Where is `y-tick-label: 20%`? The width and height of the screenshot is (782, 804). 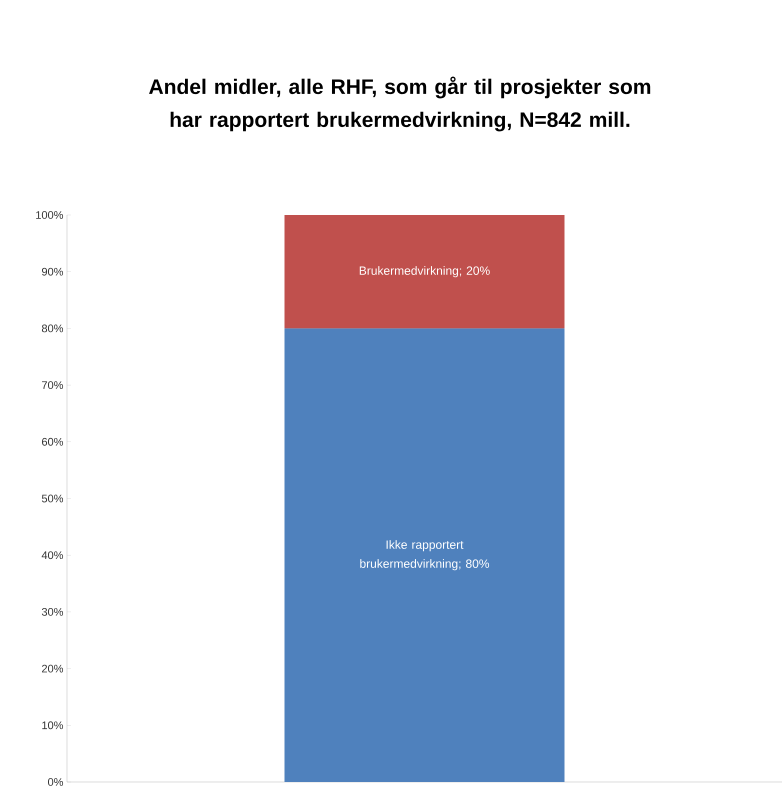
y-tick-label: 20% is located at coordinates (52, 668).